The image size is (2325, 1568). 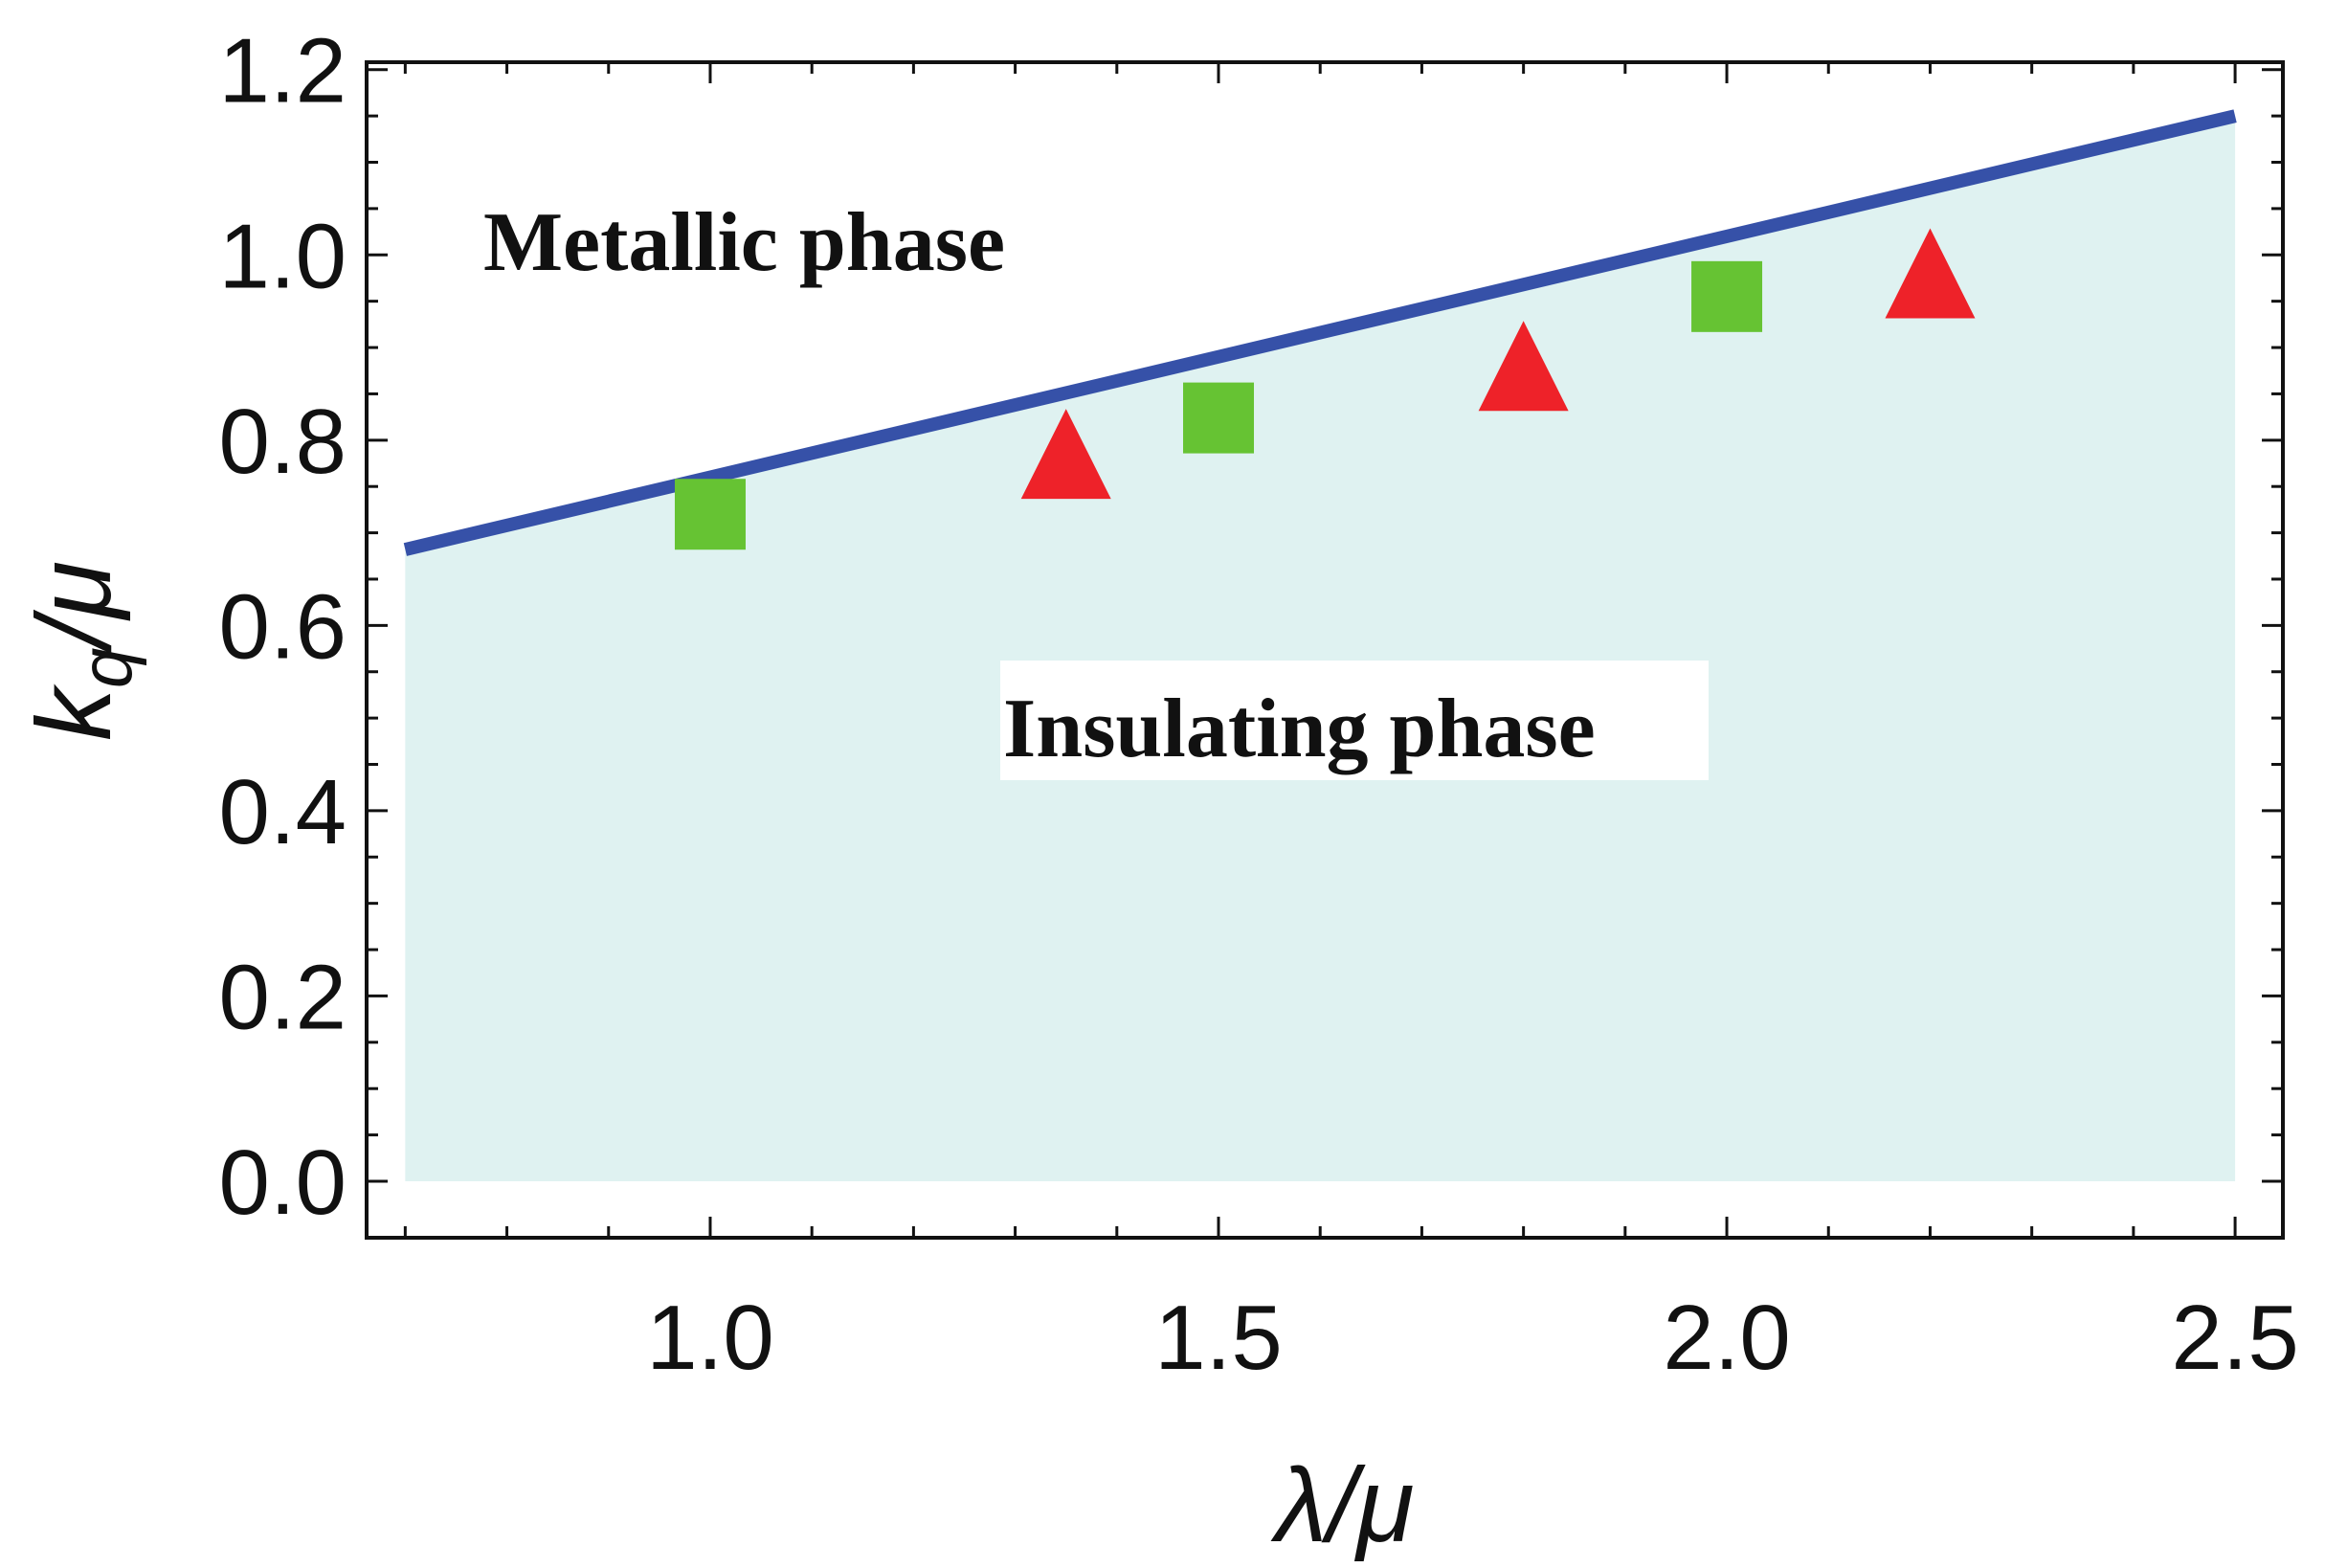 What do you see at coordinates (283, 1183) in the screenshot?
I see `y-tick-label: 0.0` at bounding box center [283, 1183].